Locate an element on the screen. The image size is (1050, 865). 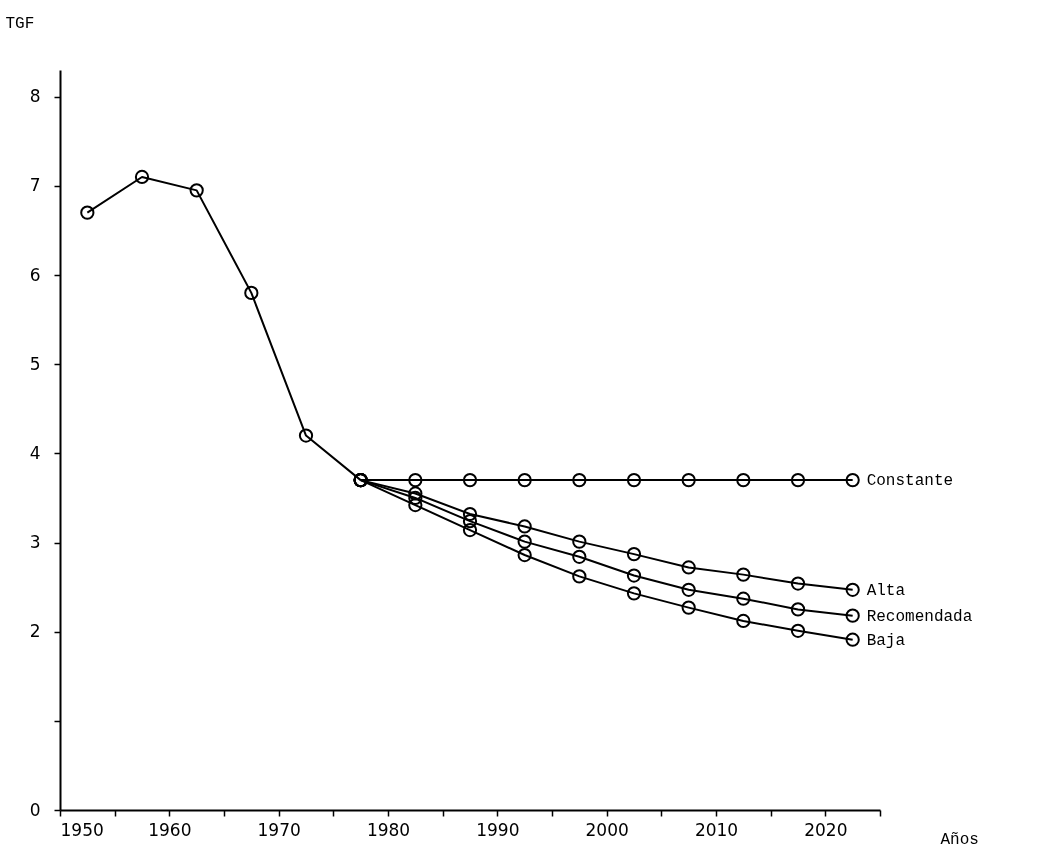
y-tick-label: 7 is located at coordinates (35, 185).